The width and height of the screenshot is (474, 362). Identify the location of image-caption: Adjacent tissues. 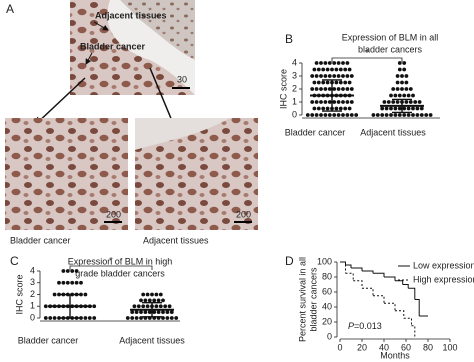
(176, 240).